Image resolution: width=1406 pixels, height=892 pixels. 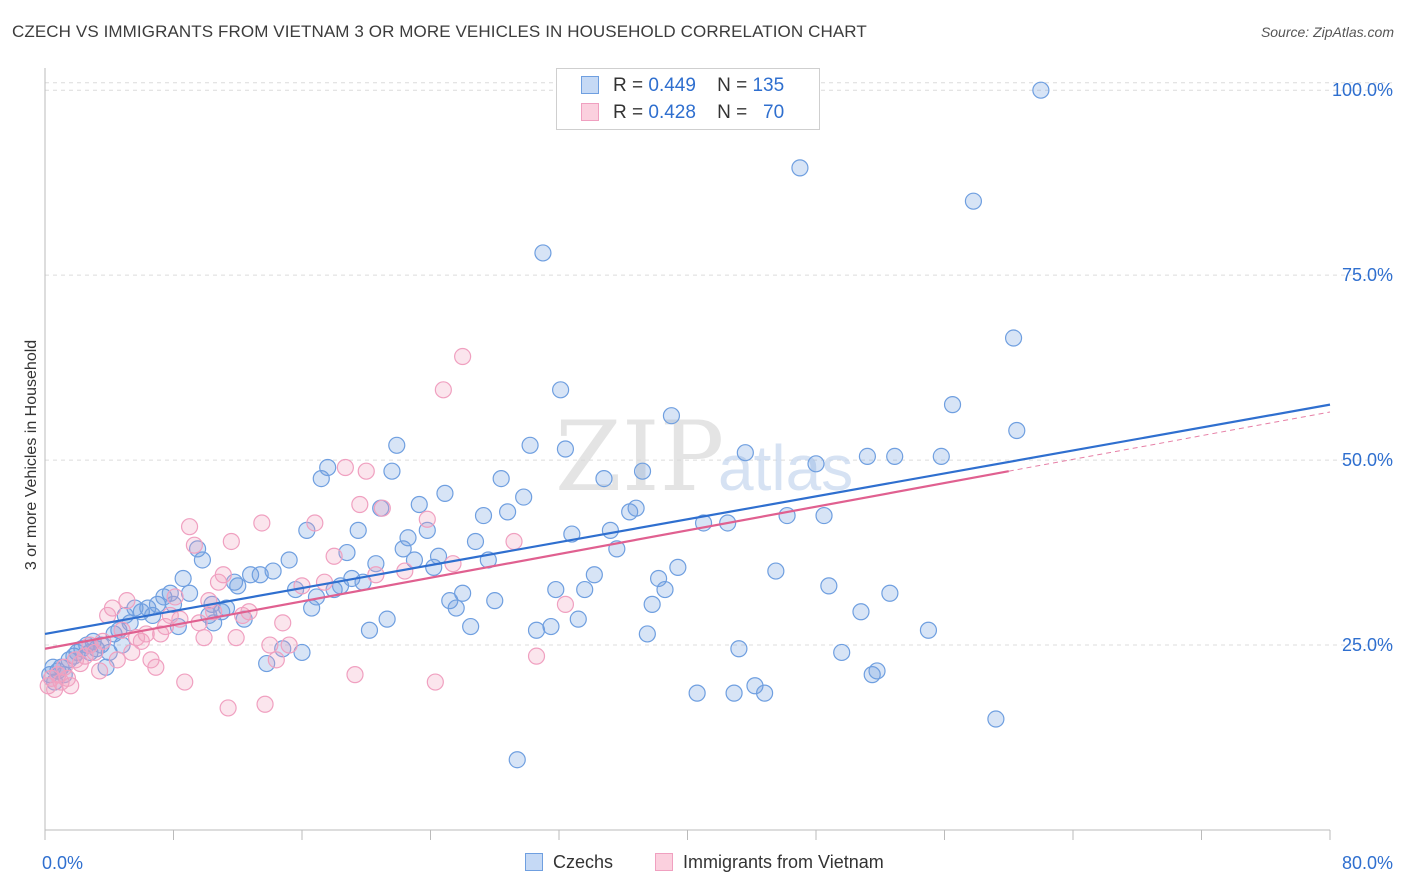 I want to click on n-value-czechs: 135, so click(x=768, y=85).